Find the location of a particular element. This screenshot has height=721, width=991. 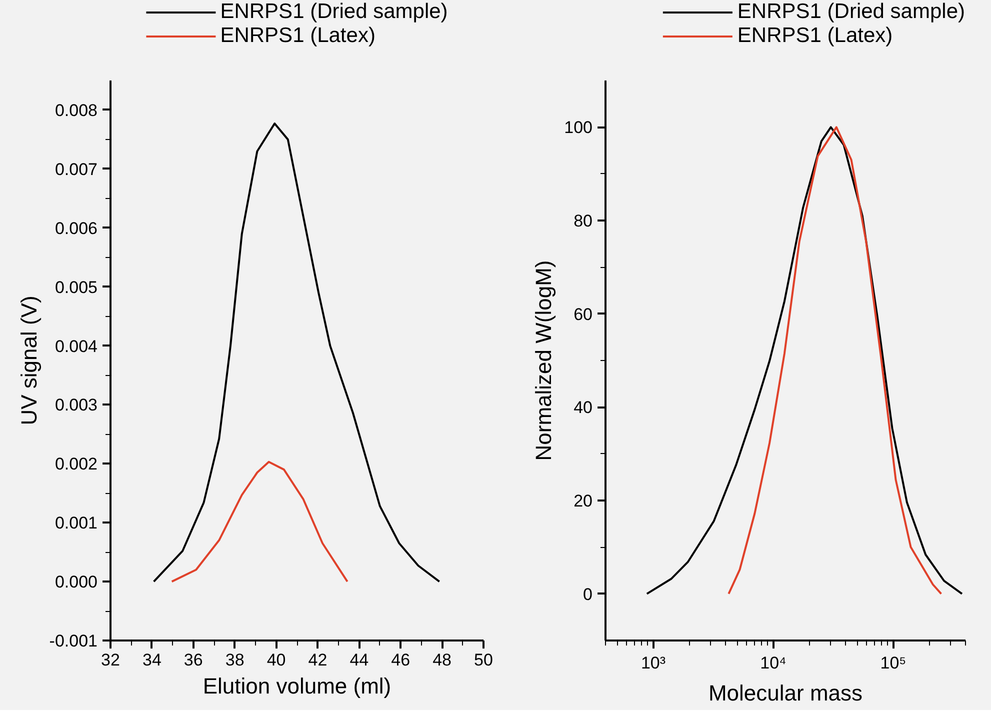

y-tick-label: 100 is located at coordinates (578, 128).